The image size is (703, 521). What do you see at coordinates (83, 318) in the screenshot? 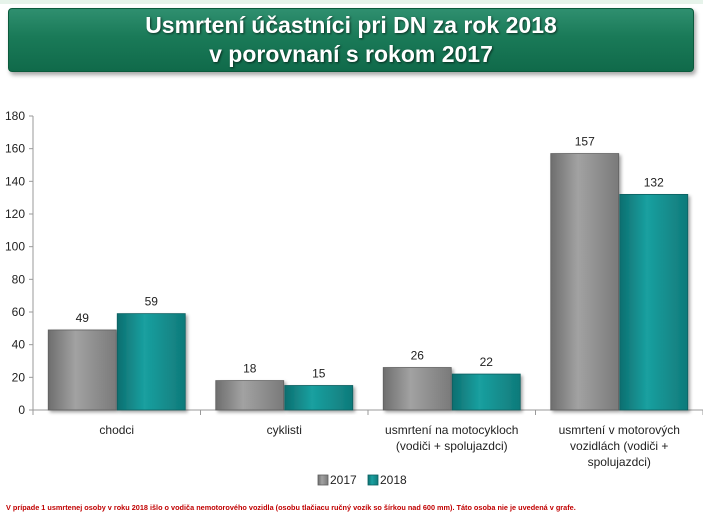
I see `data-label: 49` at bounding box center [83, 318].